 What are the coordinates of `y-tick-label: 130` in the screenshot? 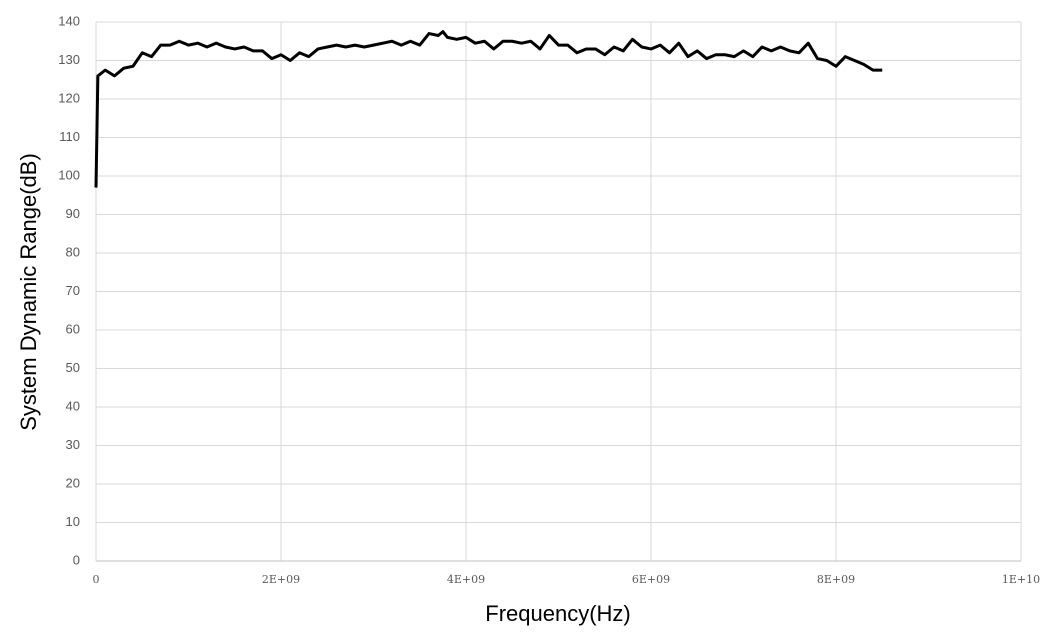 It's located at (69, 59).